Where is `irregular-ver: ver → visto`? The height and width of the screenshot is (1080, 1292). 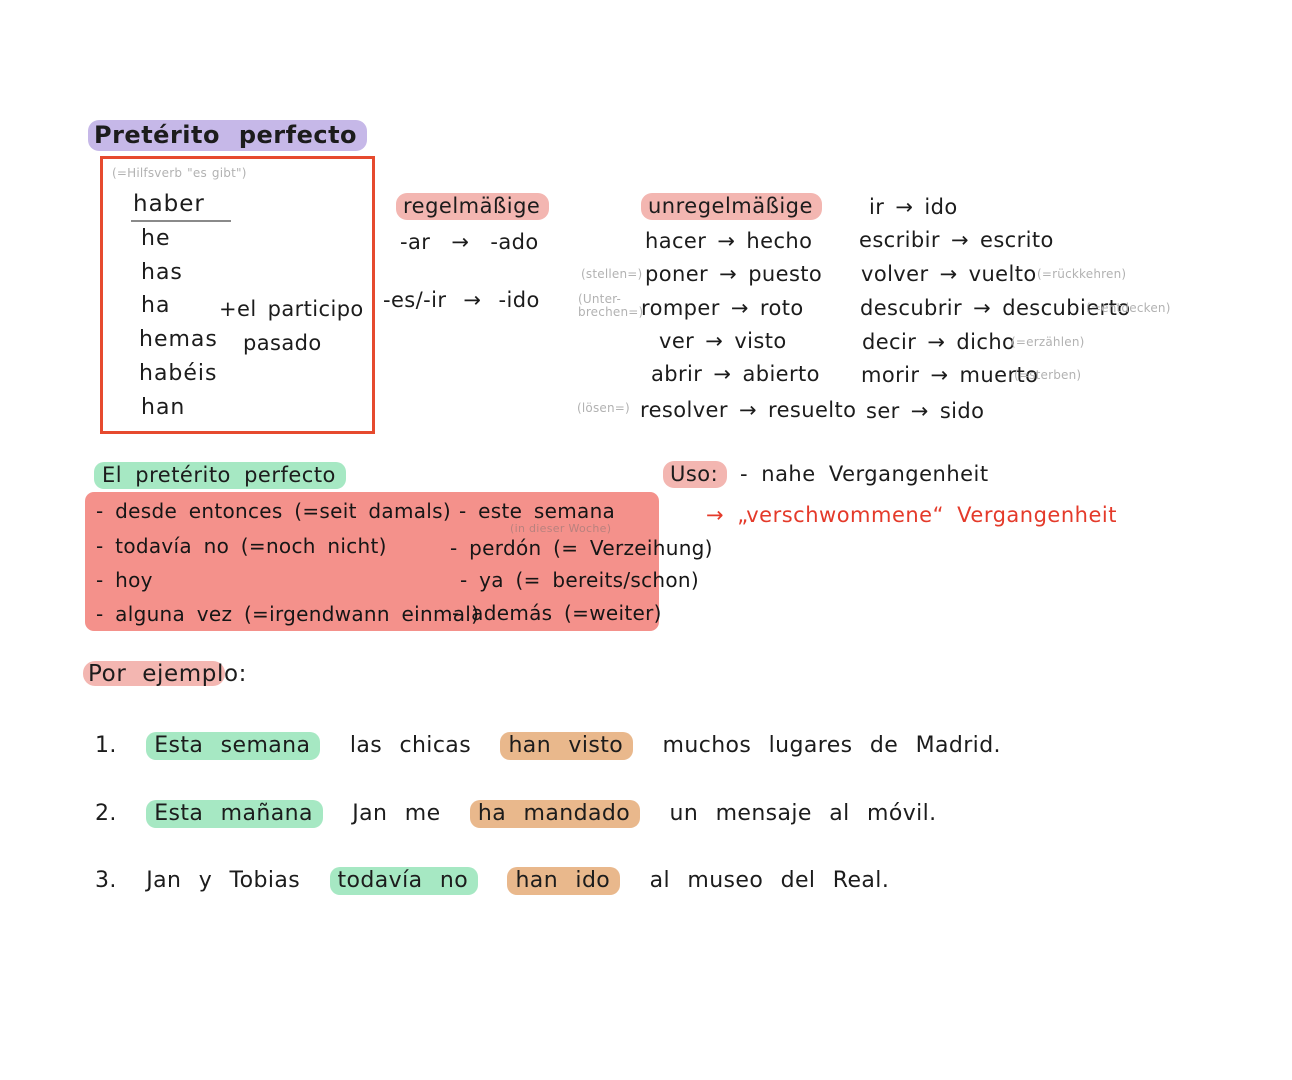
irregular-ver: ver → visto is located at coordinates (723, 341).